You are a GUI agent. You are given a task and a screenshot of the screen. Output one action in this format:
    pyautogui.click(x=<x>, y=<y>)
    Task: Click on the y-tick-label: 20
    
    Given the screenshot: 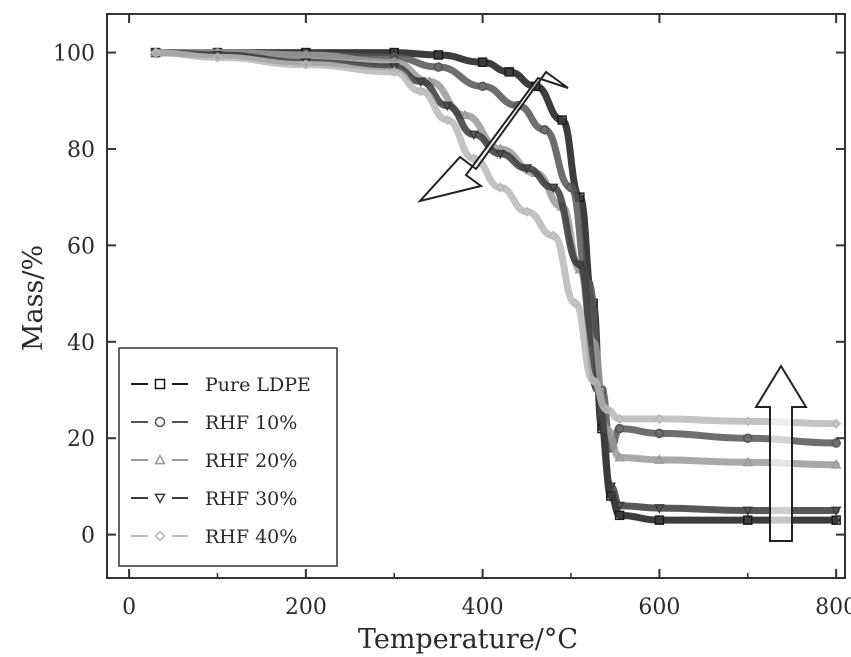 What is the action you would take?
    pyautogui.click(x=81, y=439)
    